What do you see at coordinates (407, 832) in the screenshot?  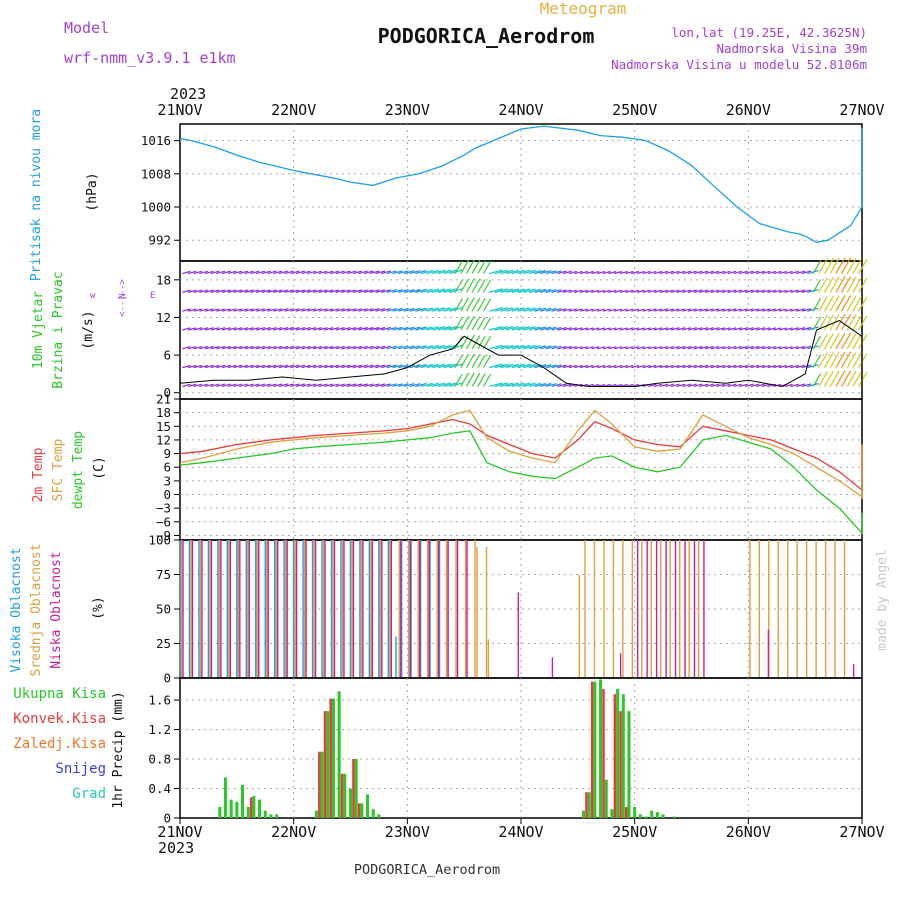 I see `bottom-date-label: 23NOV` at bounding box center [407, 832].